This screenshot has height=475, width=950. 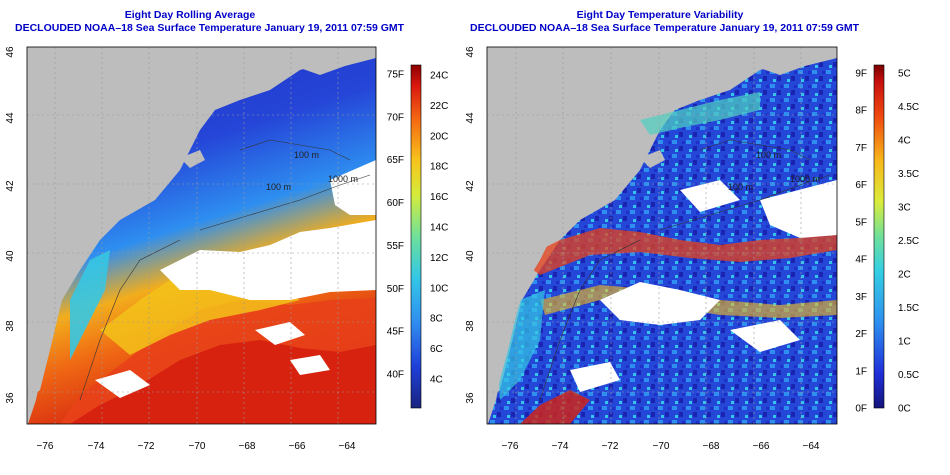 I want to click on left-colorbar-f-label: 50F, so click(x=395, y=289).